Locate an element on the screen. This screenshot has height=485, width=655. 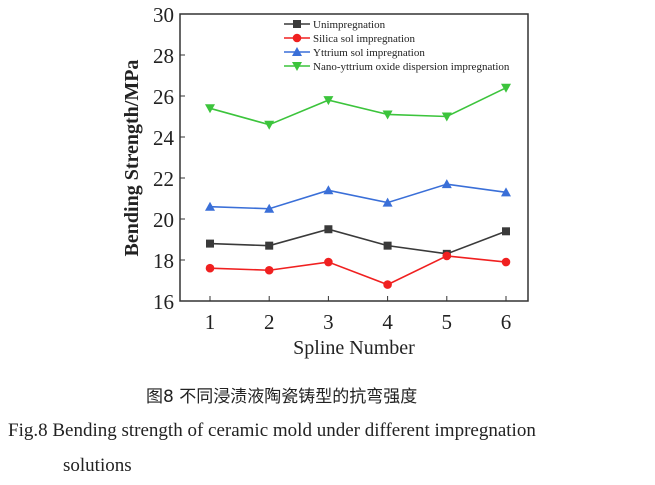
y-axis-label: Bending Strength/MPa is located at coordinates (132, 158).